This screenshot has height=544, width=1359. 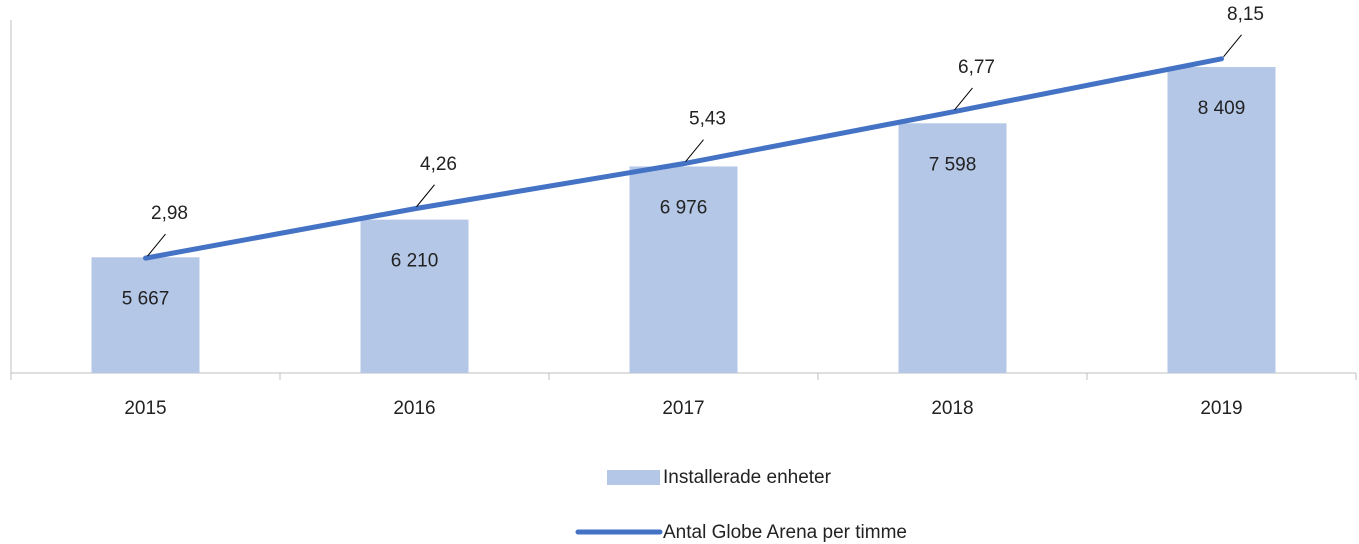 I want to click on x-tick-label: 2018, so click(x=952, y=408).